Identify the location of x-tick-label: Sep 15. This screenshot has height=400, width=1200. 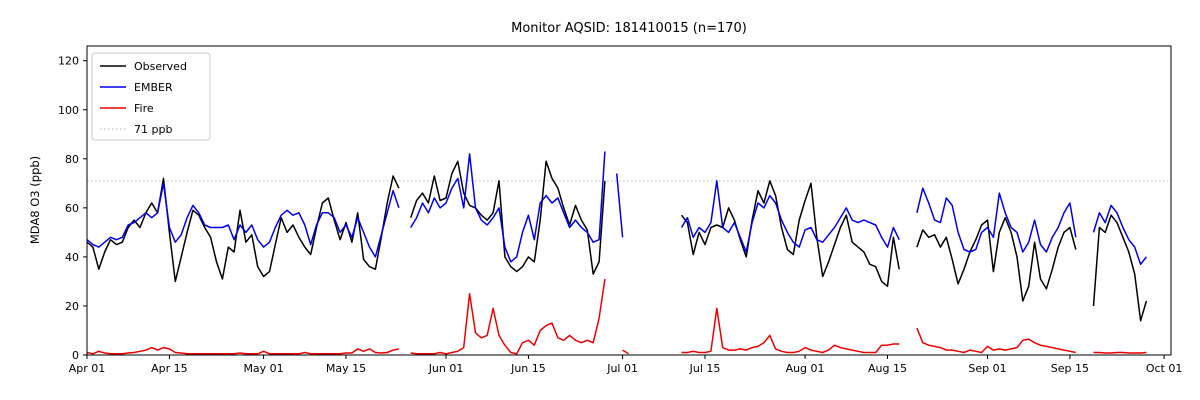
(1070, 368).